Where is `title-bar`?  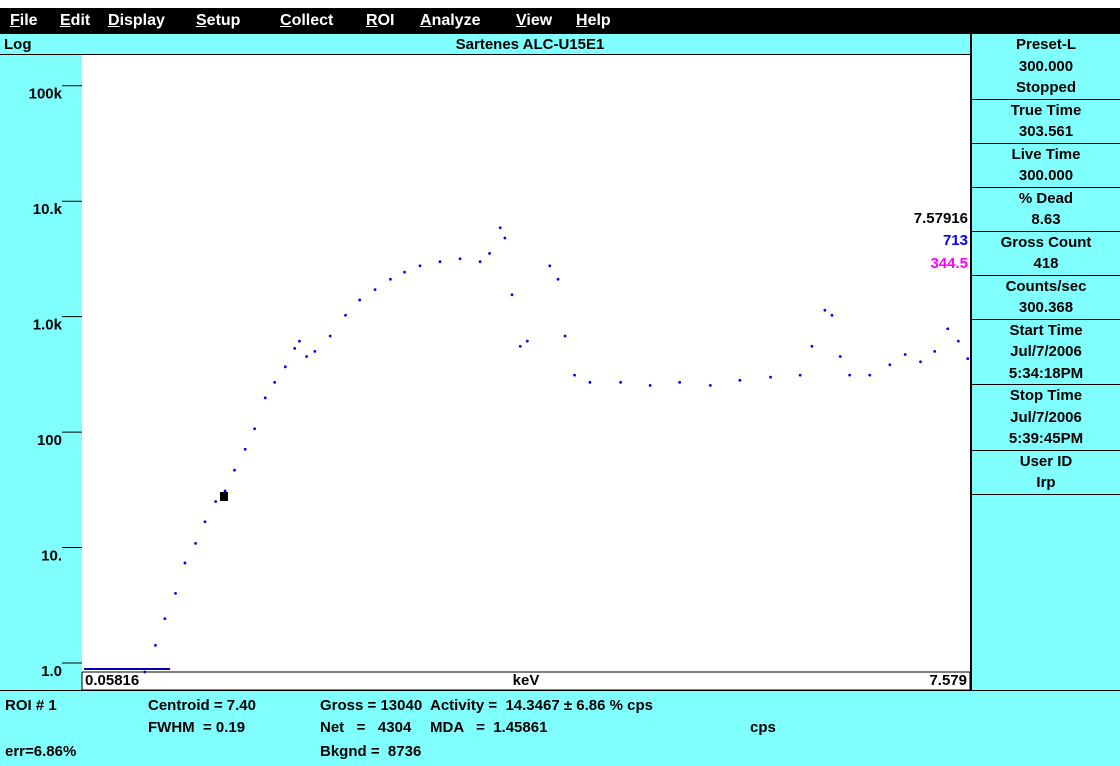 title-bar is located at coordinates (485, 44).